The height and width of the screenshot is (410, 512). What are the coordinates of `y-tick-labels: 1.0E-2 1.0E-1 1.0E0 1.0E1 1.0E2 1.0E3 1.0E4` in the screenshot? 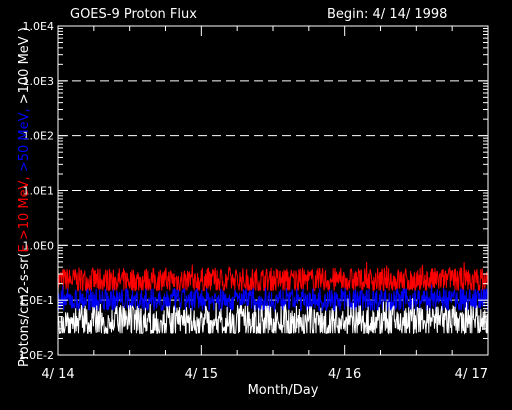 It's located at (36, 191).